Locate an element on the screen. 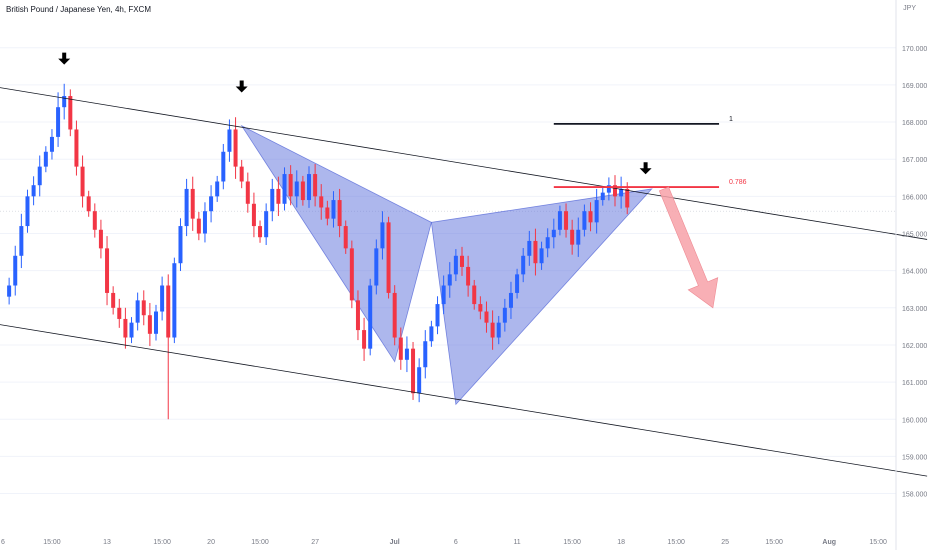 The height and width of the screenshot is (550, 932). price-tick-label: 170.000 is located at coordinates (914, 49).